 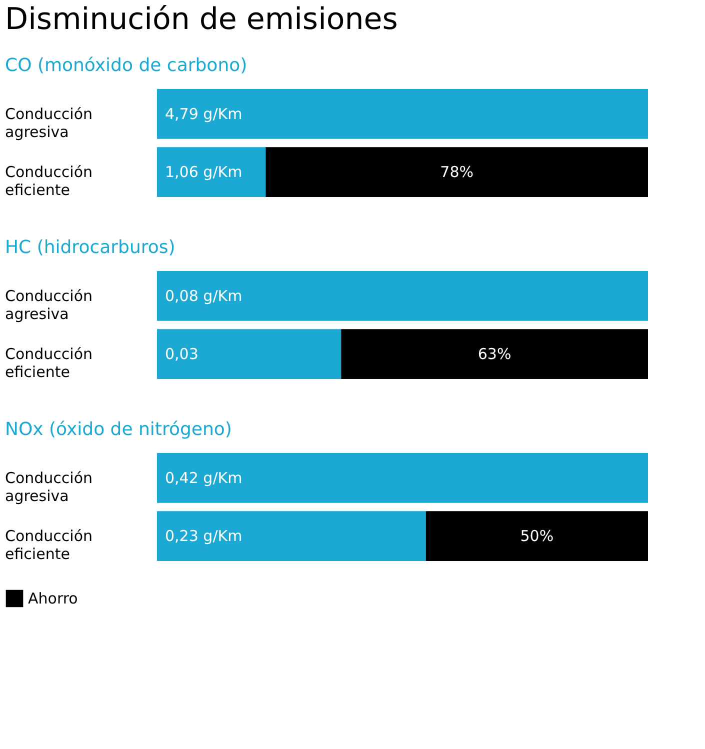 I want to click on data-label: 0,42 g/Km, so click(x=203, y=477).